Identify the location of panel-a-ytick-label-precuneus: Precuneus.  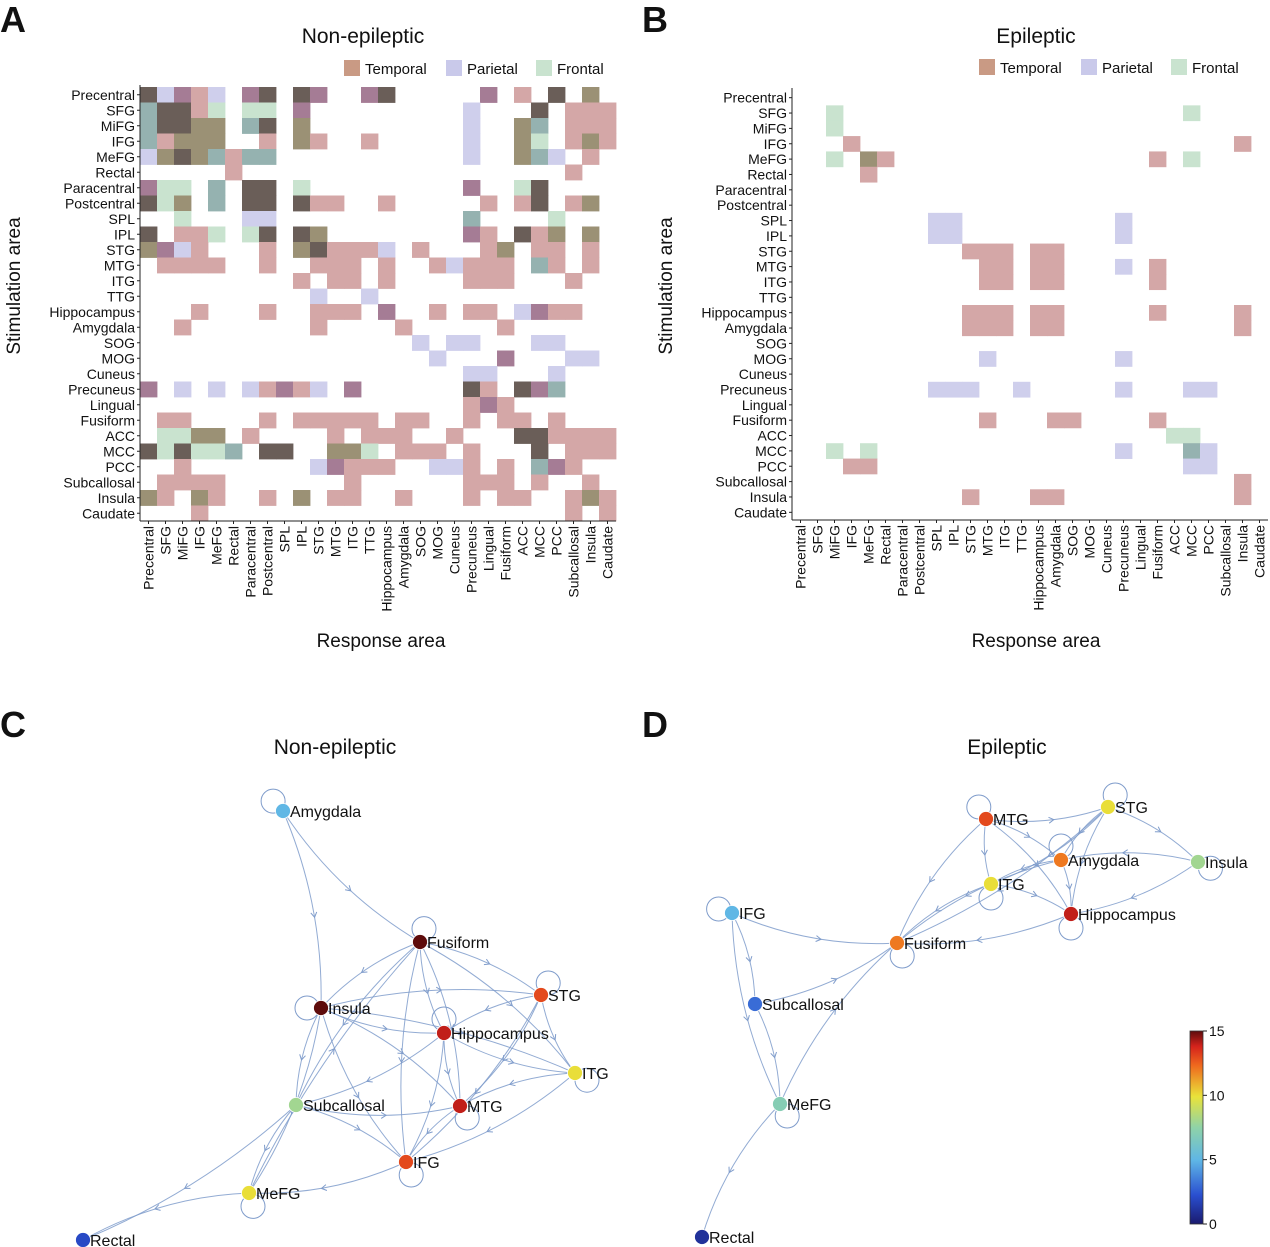
(101, 389).